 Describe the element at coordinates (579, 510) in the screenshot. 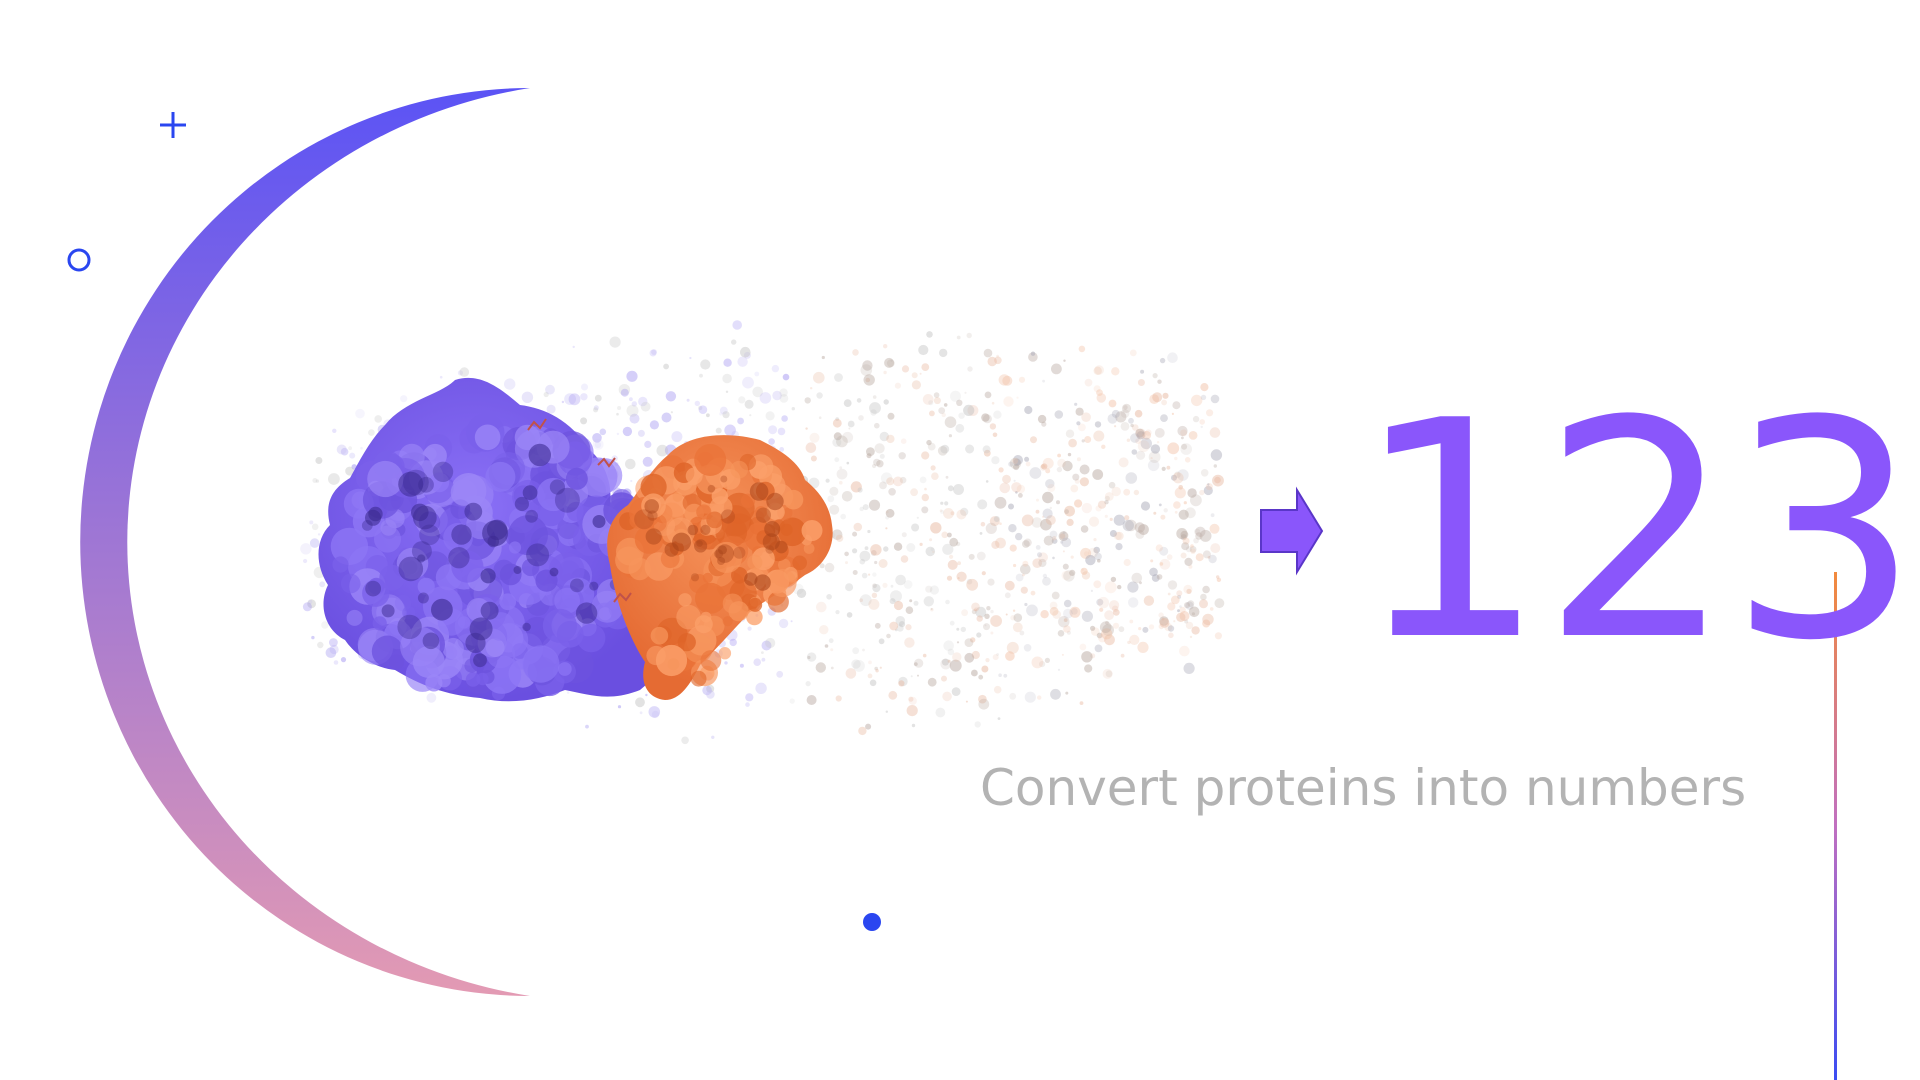

I see `ligand-sticks` at that location.